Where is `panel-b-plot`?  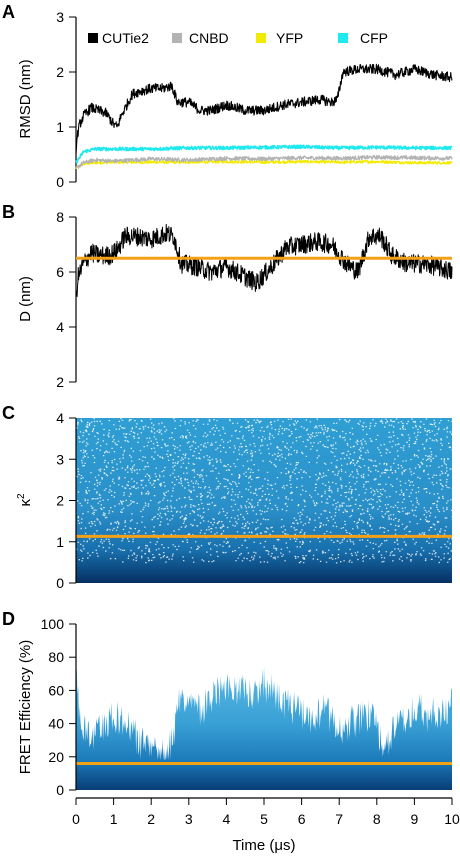 panel-b-plot is located at coordinates (264, 260).